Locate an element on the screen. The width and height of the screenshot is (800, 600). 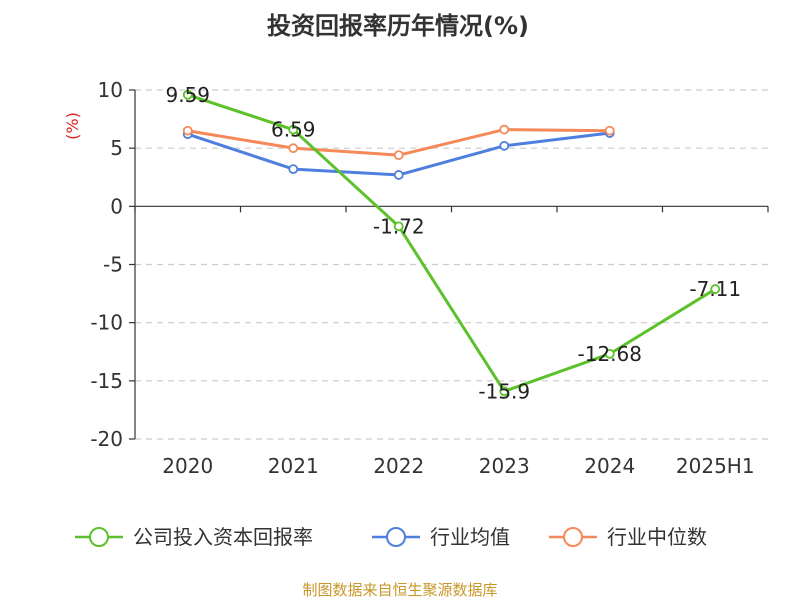
y-tick-label: -10 is located at coordinates (106, 323).